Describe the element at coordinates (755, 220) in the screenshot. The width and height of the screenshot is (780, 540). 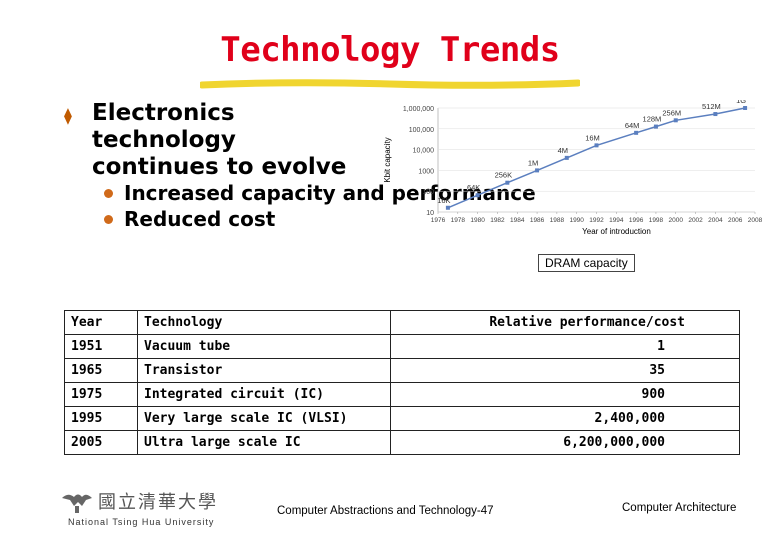
I see `chart-x-tick-label: 2008` at that location.